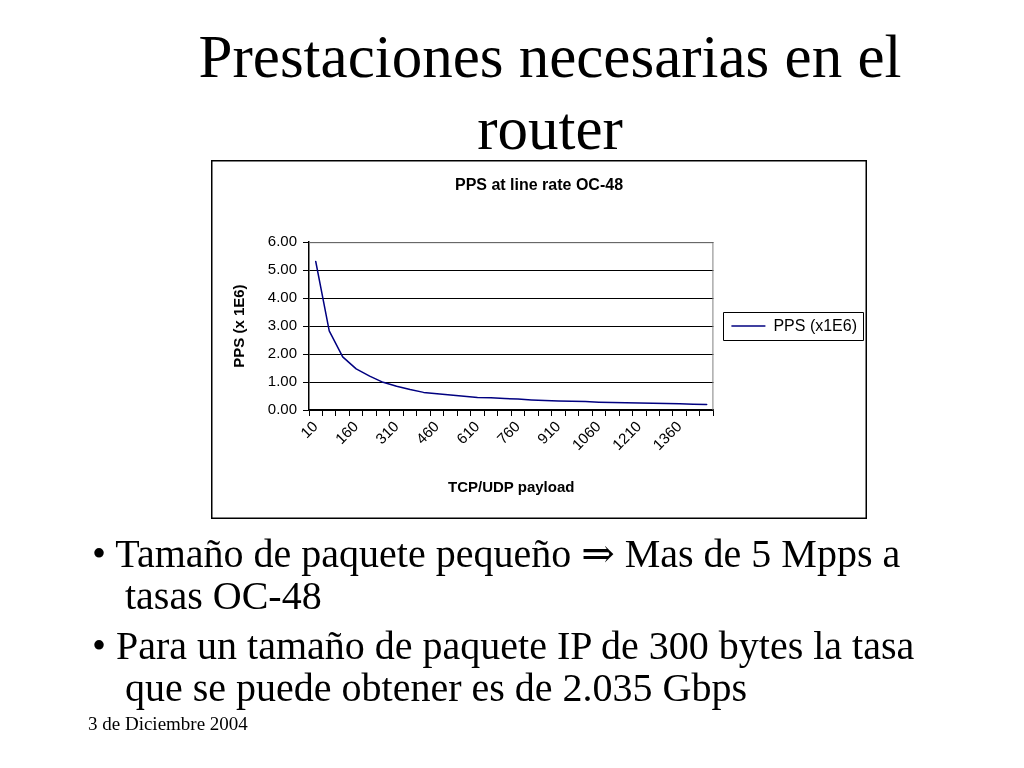 The width and height of the screenshot is (1024, 768). Describe the element at coordinates (539, 185) in the screenshot. I see `chart-subtitle: PPS at line rate OC-48` at that location.